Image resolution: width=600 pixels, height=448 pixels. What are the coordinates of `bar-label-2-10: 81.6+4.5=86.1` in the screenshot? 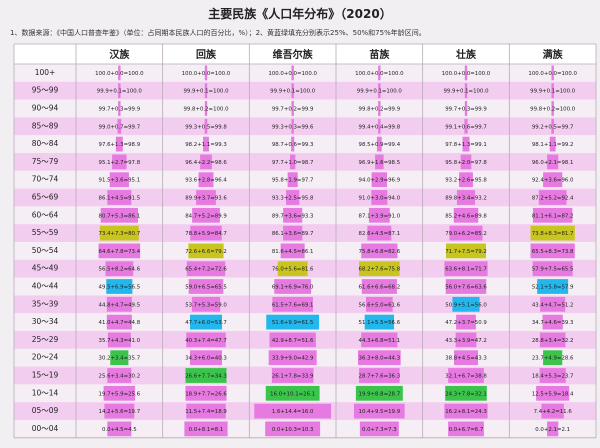 It's located at (293, 252).